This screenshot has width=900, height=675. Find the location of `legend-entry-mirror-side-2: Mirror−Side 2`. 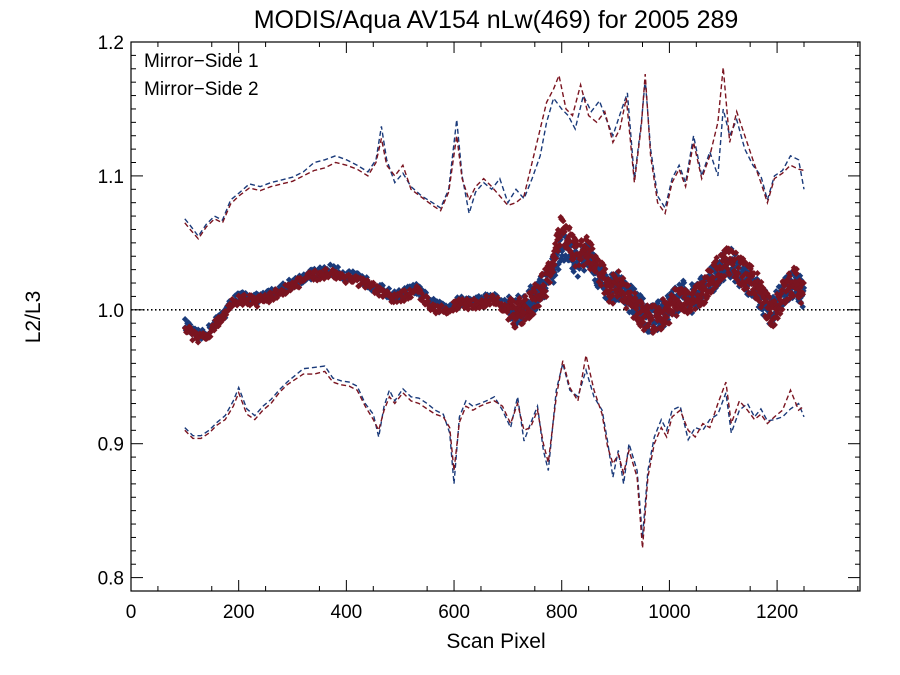

legend-entry-mirror-side-2: Mirror−Side 2 is located at coordinates (201, 89).